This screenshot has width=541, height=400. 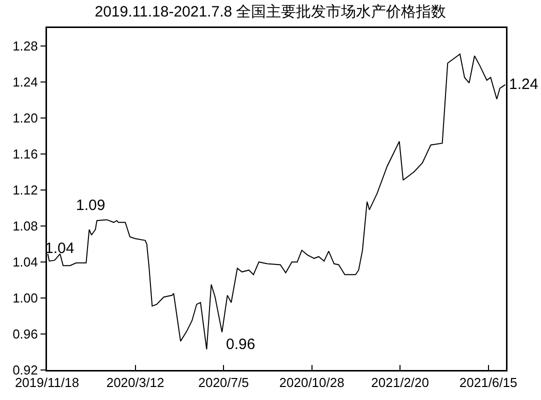 I want to click on y-tick-label: 1.24, so click(x=25, y=82).